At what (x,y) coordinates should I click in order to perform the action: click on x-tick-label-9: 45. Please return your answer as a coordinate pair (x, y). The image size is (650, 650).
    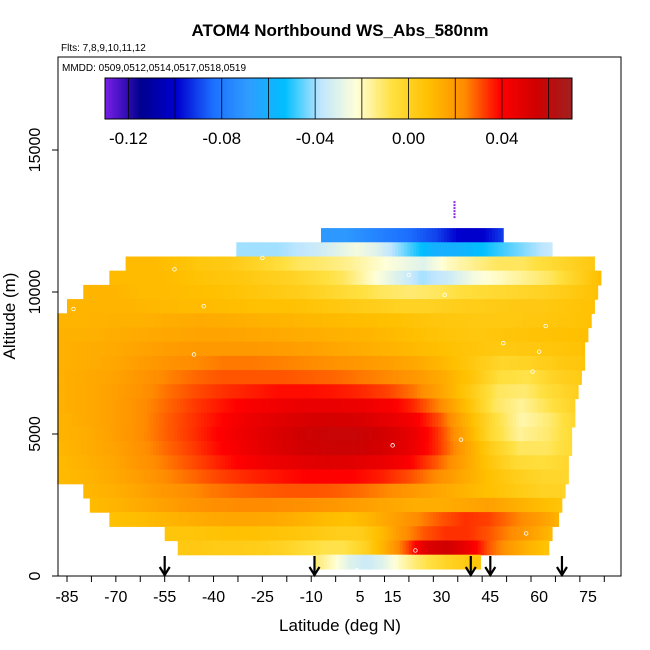
    Looking at the image, I should click on (490, 597).